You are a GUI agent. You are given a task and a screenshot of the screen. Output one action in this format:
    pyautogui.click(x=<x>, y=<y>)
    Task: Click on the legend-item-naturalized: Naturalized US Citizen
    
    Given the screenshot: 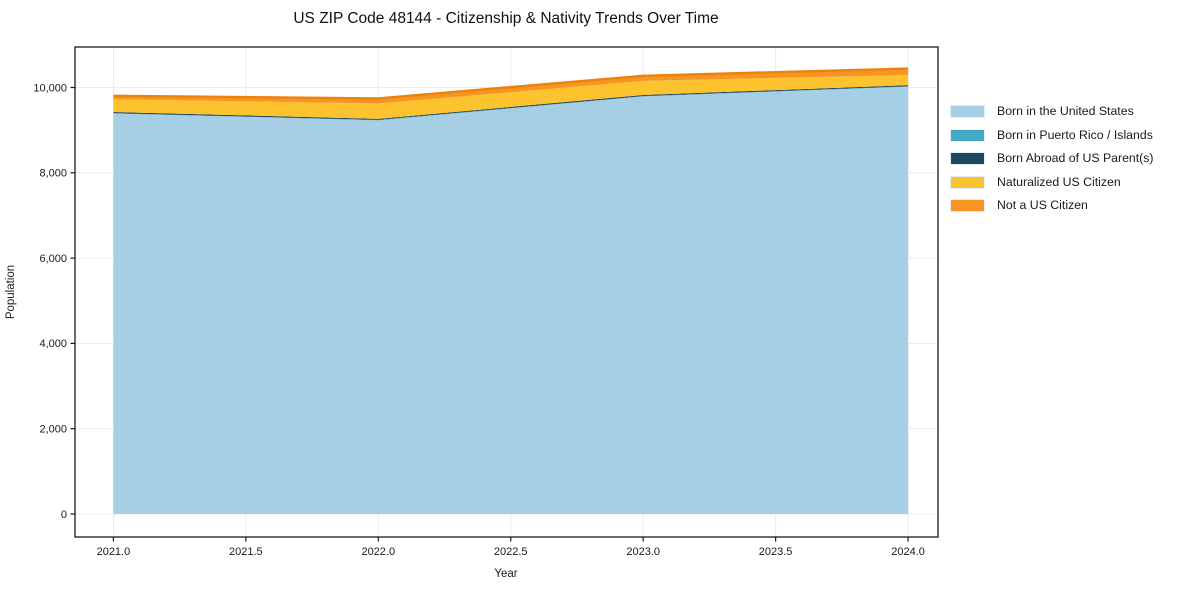 What is the action you would take?
    pyautogui.click(x=1052, y=182)
    